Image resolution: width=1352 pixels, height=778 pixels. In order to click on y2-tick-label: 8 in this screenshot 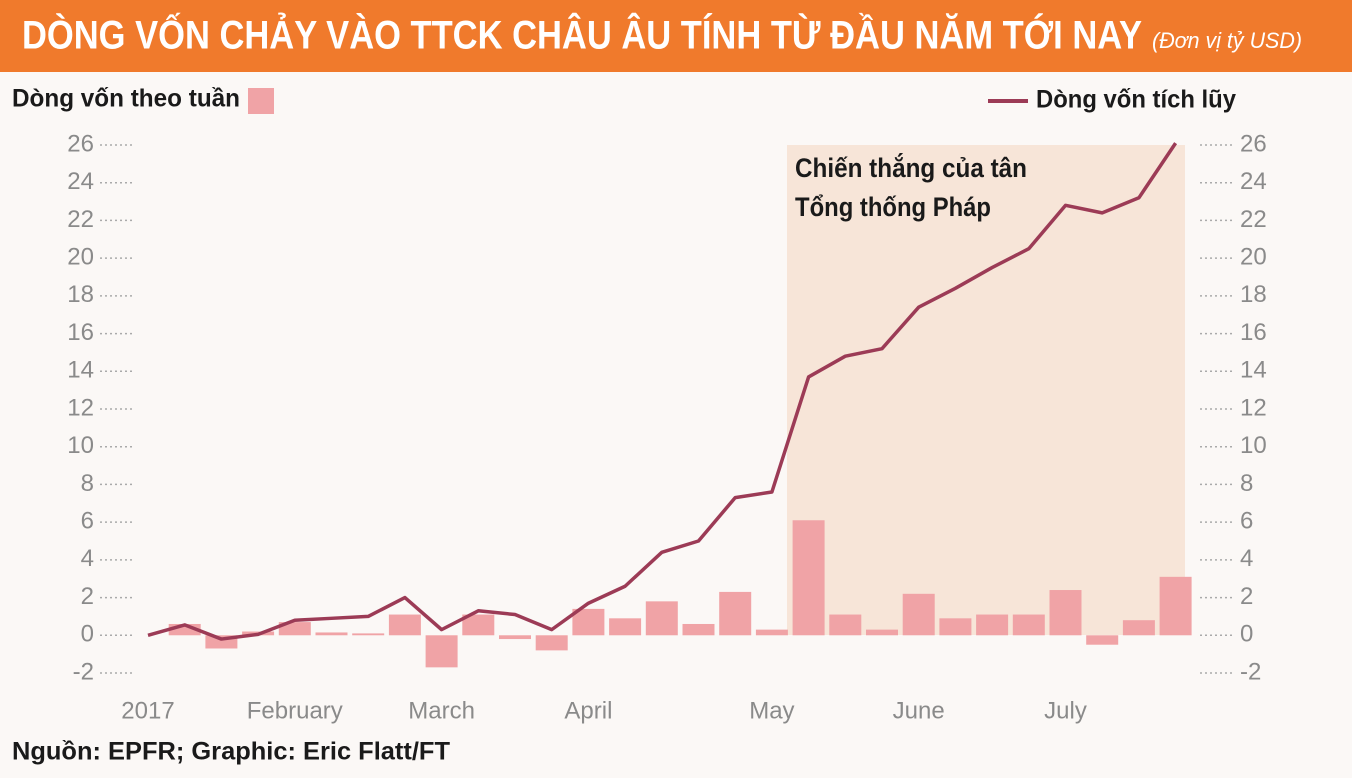, I will do `click(1246, 483)`.